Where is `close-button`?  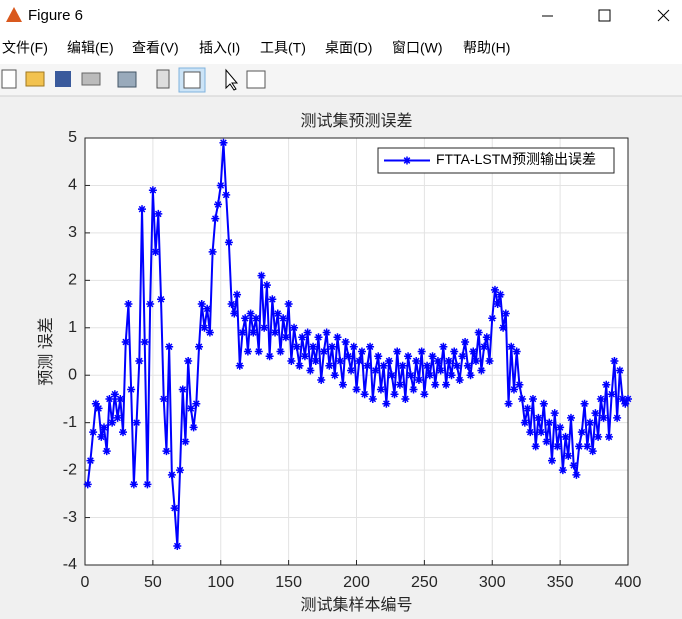 close-button is located at coordinates (663, 15).